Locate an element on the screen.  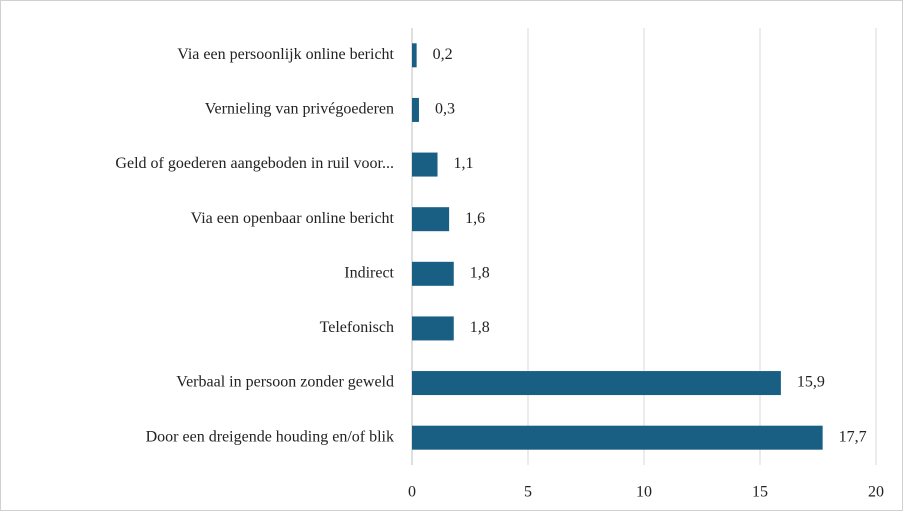
y-tick-label: Via een openbaar online bericht is located at coordinates (293, 218).